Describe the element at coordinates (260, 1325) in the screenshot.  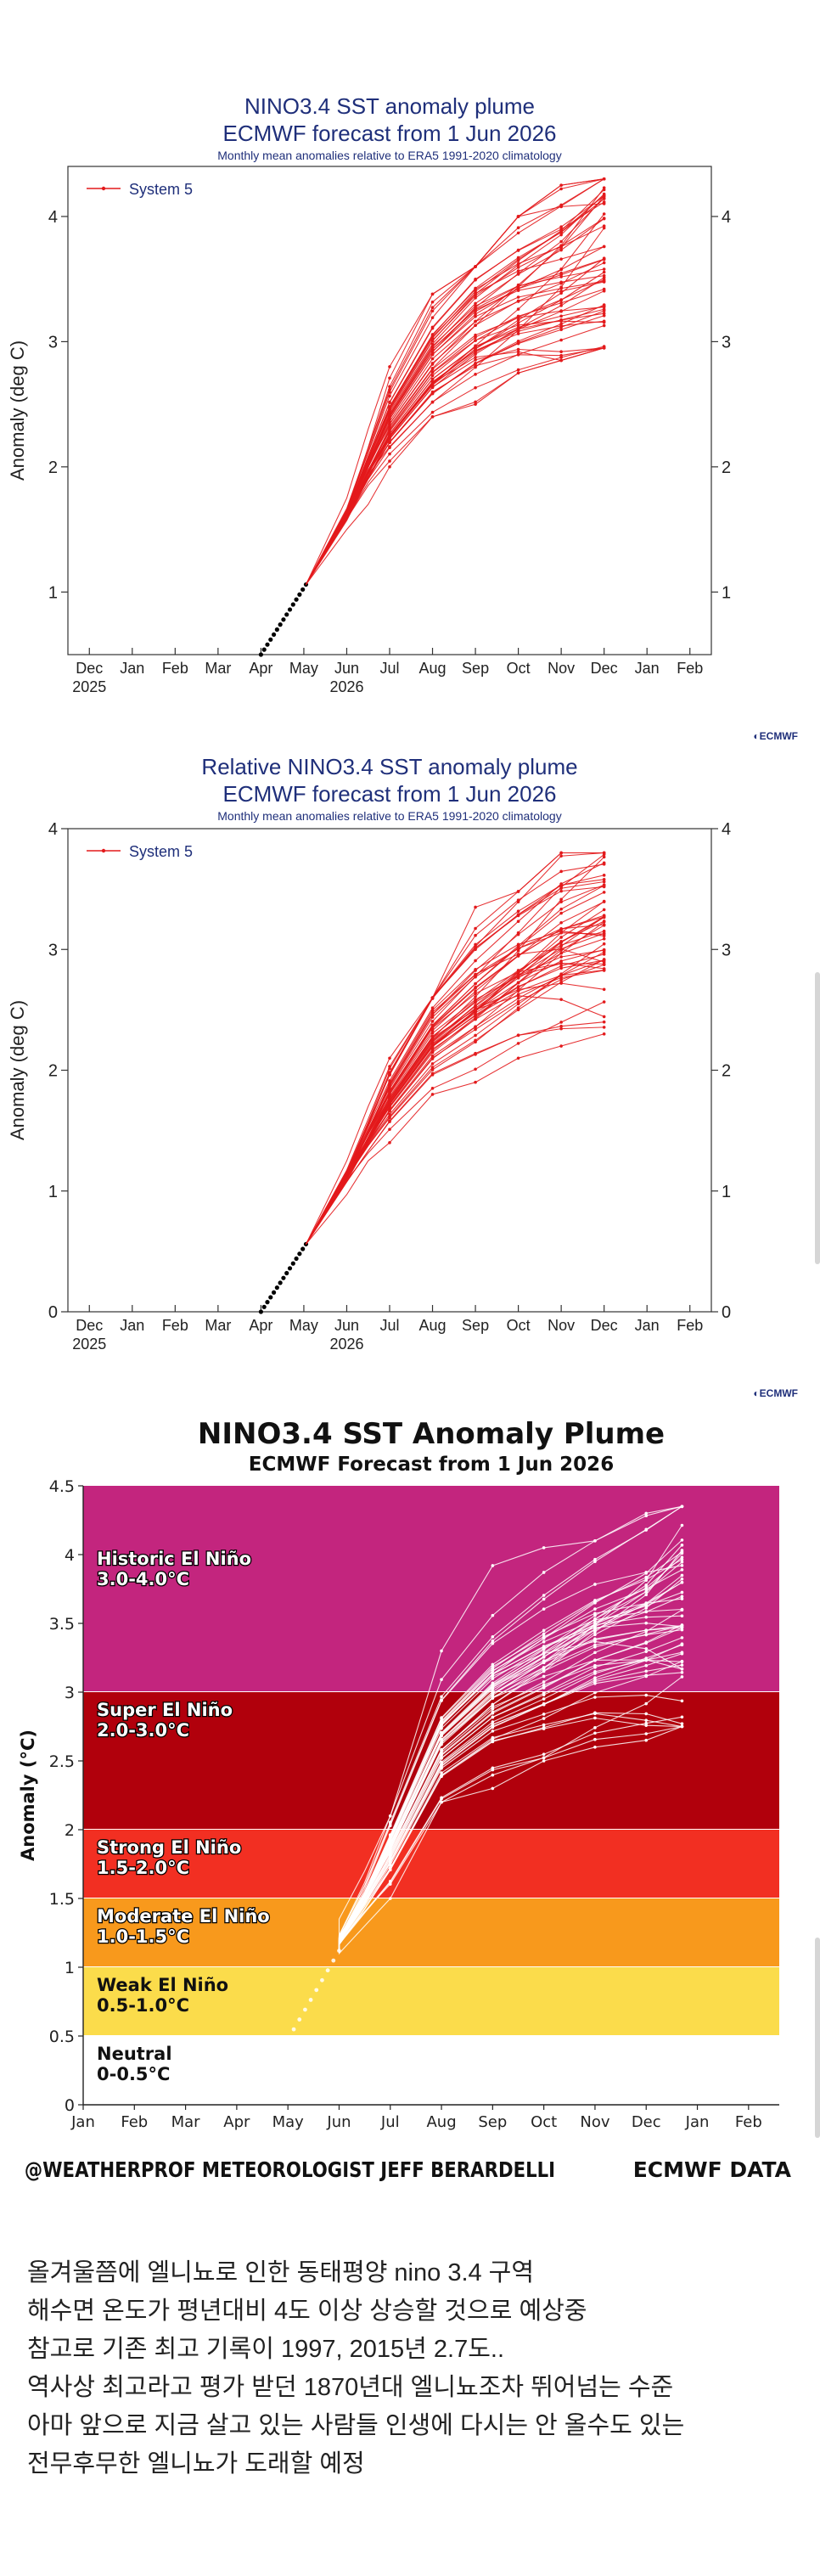
I see `x-tick-label: Apr` at that location.